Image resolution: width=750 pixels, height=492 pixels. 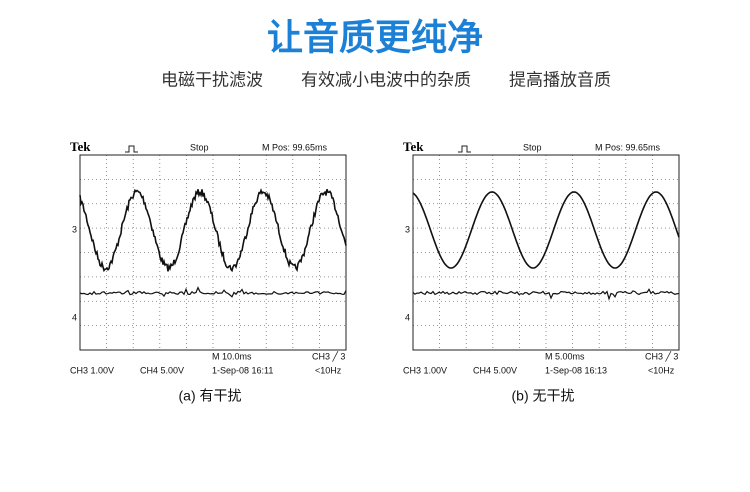 I want to click on subtitle-item: 电磁干扰滤波, so click(x=212, y=79).